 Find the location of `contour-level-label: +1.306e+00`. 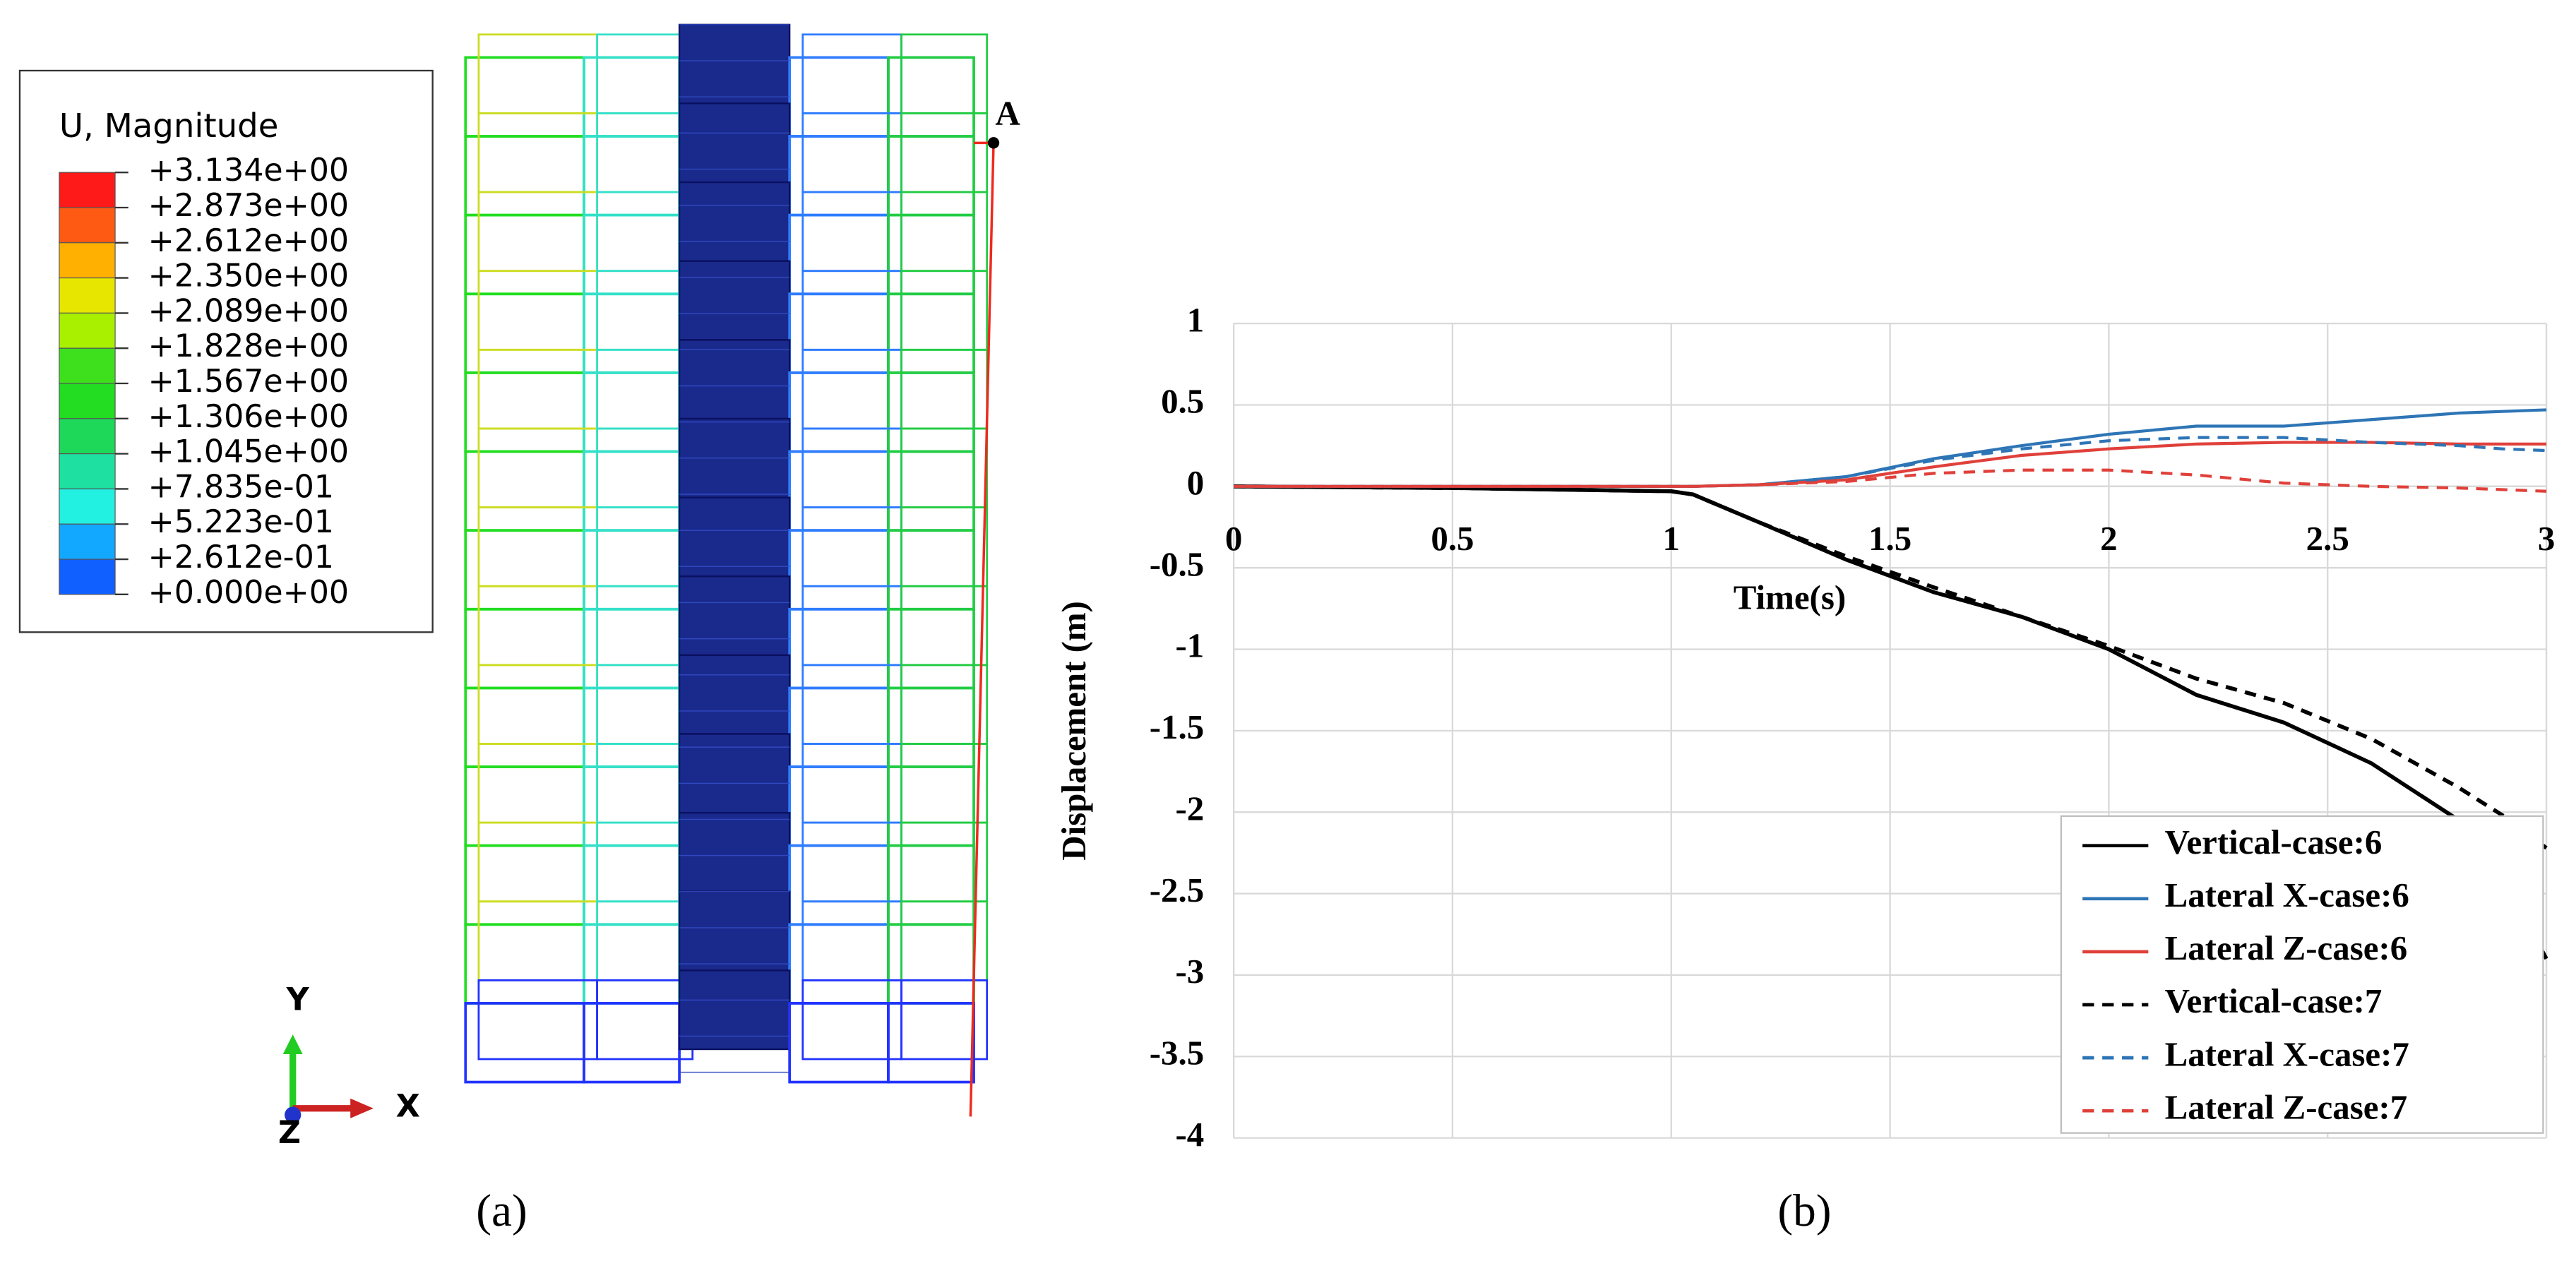

contour-level-label: +1.306e+00 is located at coordinates (248, 417).